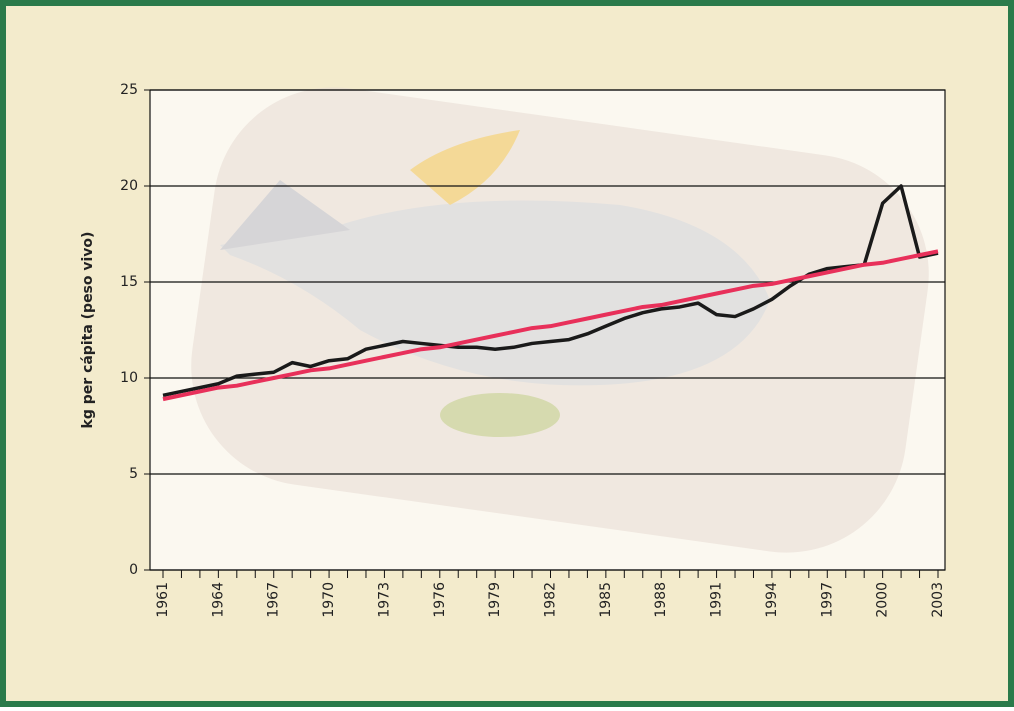  I want to click on x-tick-label: 1976, so click(440, 600).